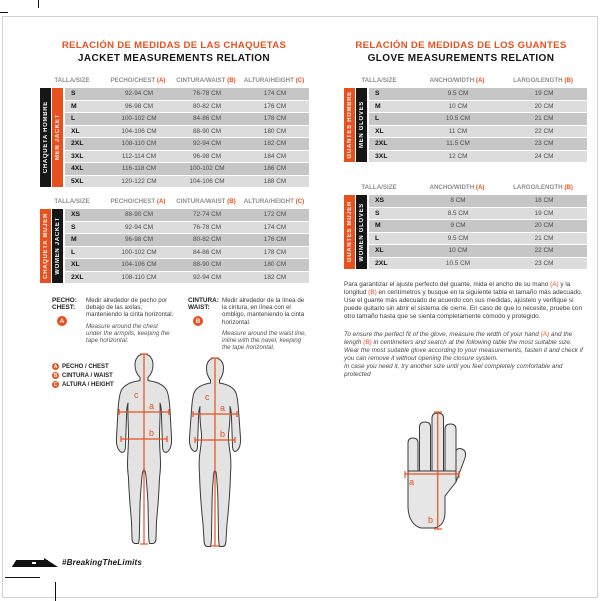 The width and height of the screenshot is (601, 601). Describe the element at coordinates (275, 156) in the screenshot. I see `value-cell: 184 CM` at that location.